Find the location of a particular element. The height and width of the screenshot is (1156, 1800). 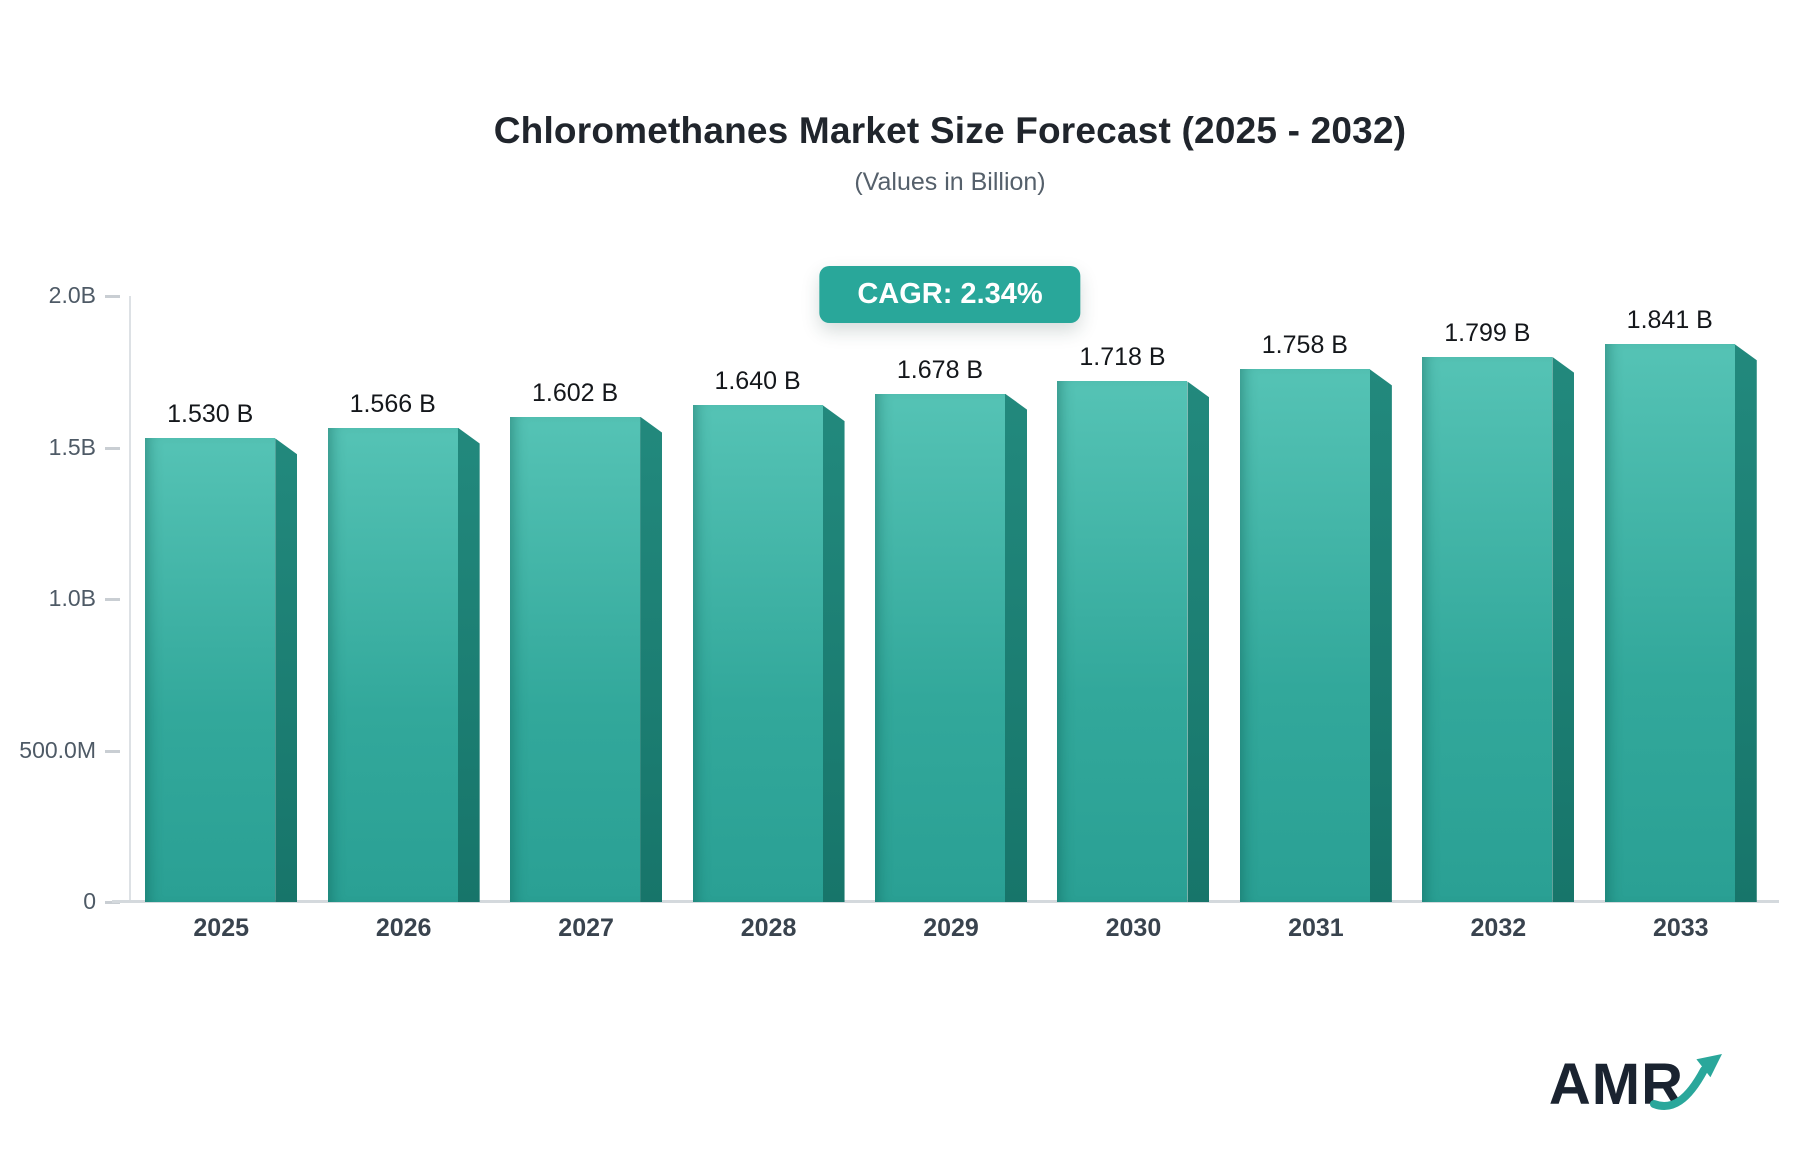

bar-value-label: 1.758 B is located at coordinates (1304, 345).